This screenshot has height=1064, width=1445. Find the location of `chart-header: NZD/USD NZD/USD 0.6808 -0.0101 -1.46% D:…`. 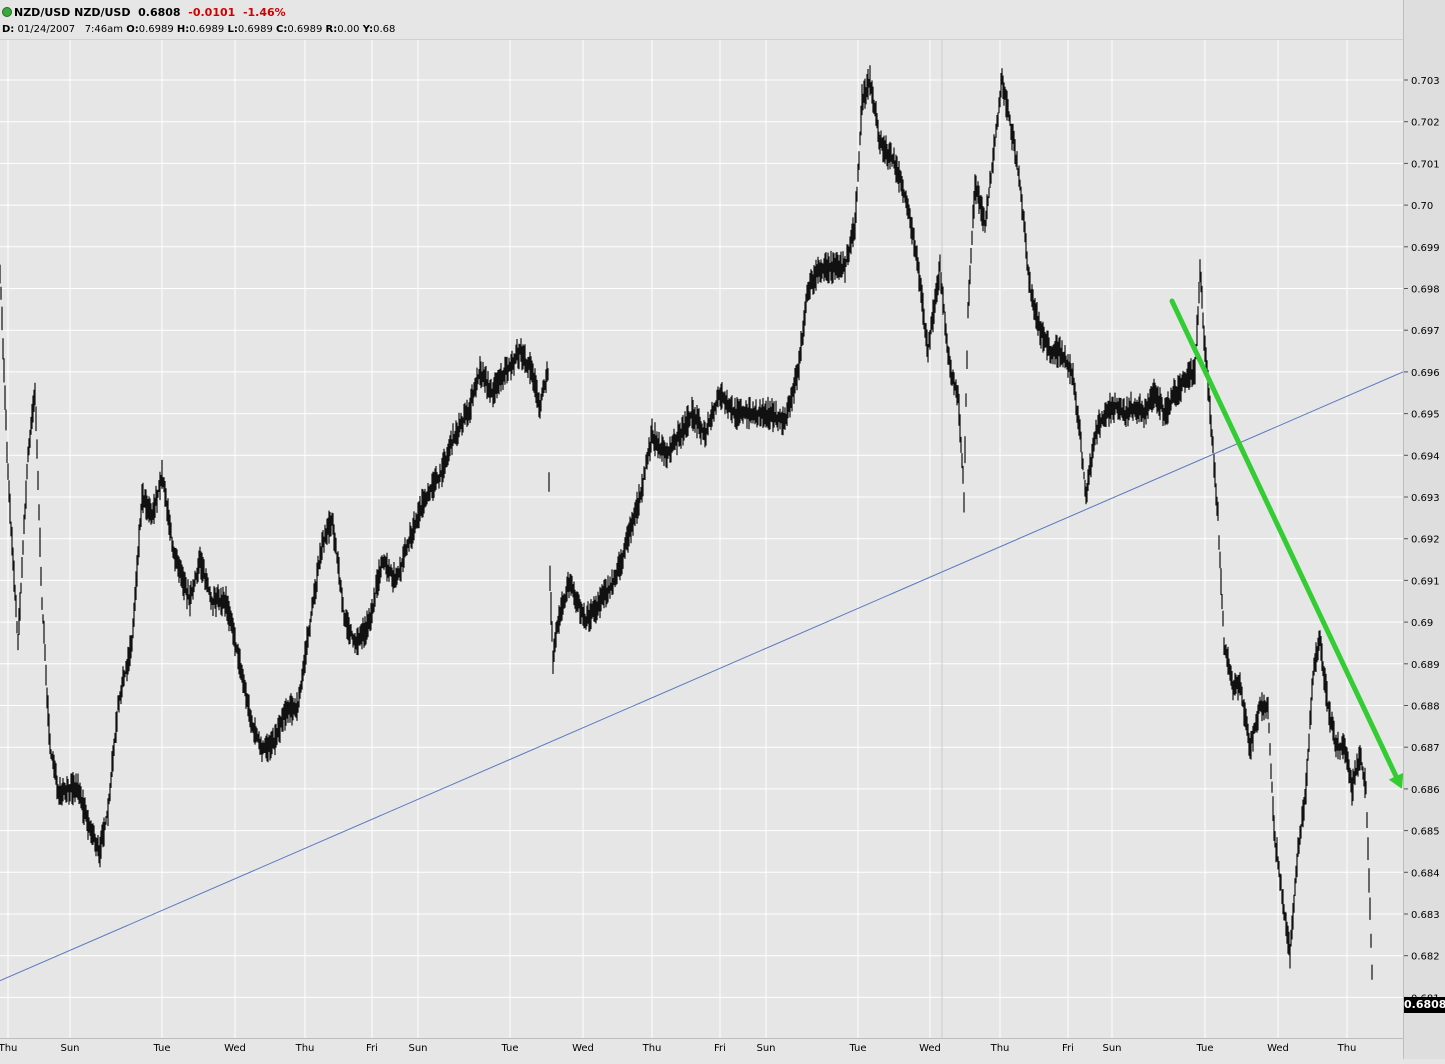

chart-header: NZD/USD NZD/USD 0.6808 -0.0101 -1.46% D:… is located at coordinates (701, 20).